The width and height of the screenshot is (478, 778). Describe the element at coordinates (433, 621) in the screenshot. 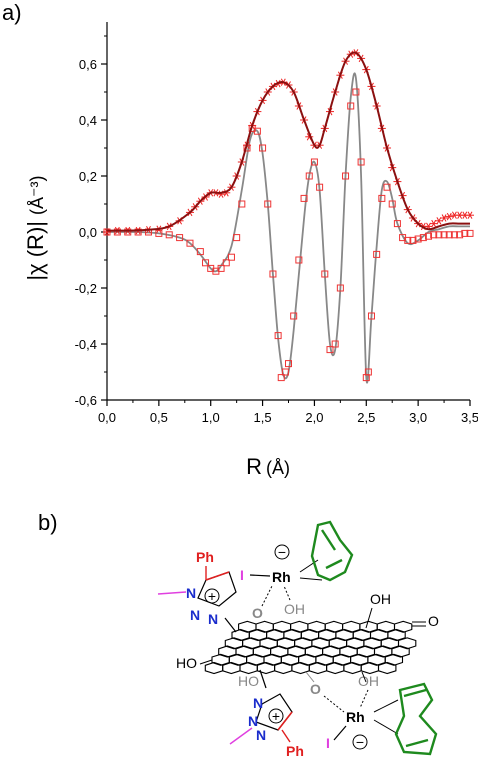

I see `sheet-carbonyl-o: O` at that location.